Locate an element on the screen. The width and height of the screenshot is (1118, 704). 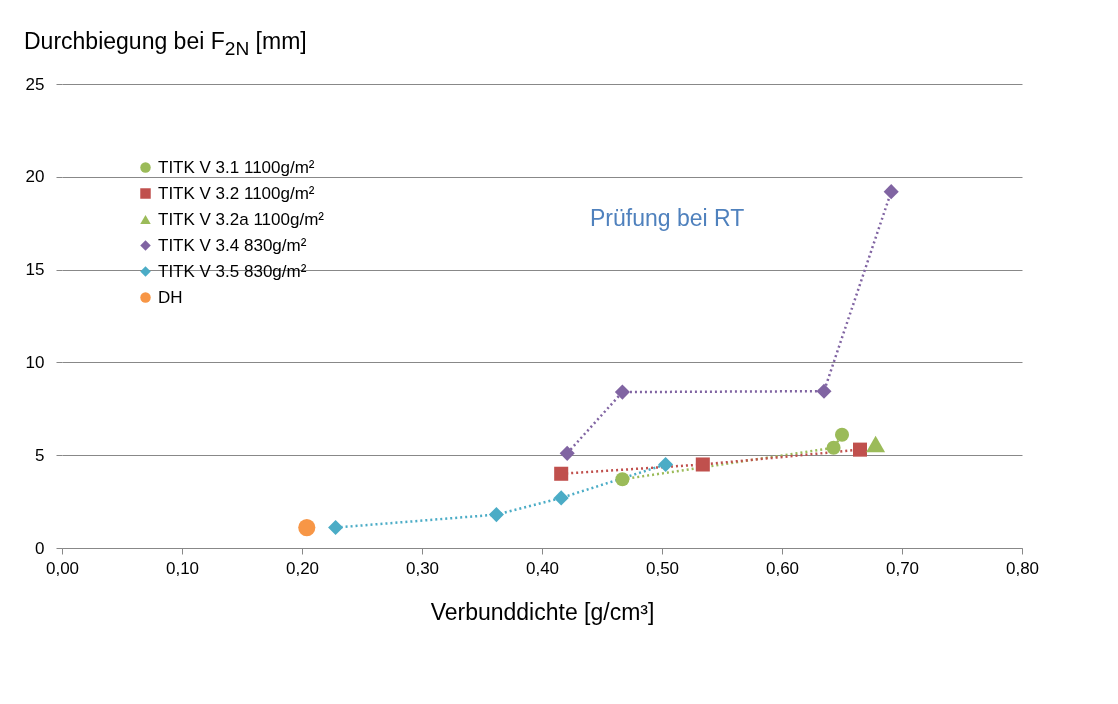
legend-label: TITK V 3.1 1100g/m² is located at coordinates (236, 167).